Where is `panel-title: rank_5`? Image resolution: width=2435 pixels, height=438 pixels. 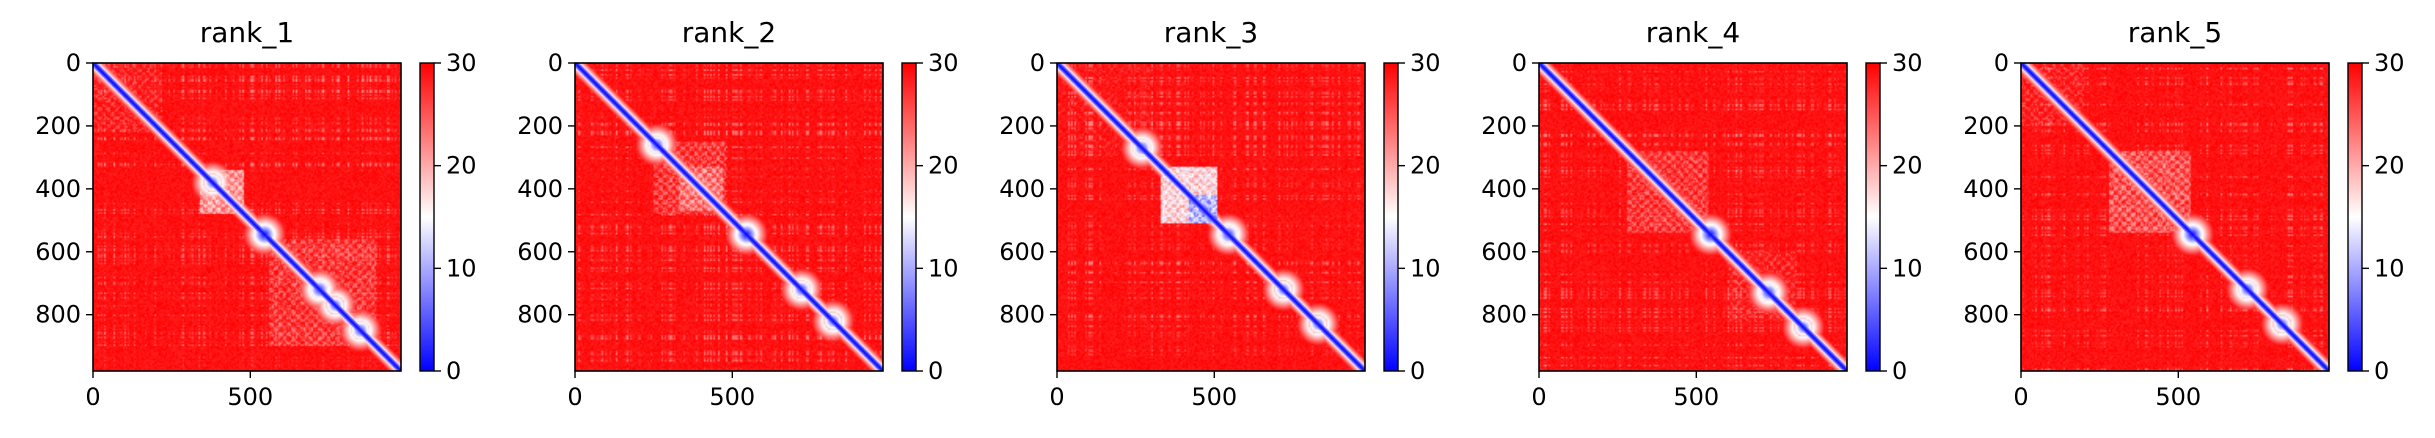 panel-title: rank_5 is located at coordinates (2175, 32).